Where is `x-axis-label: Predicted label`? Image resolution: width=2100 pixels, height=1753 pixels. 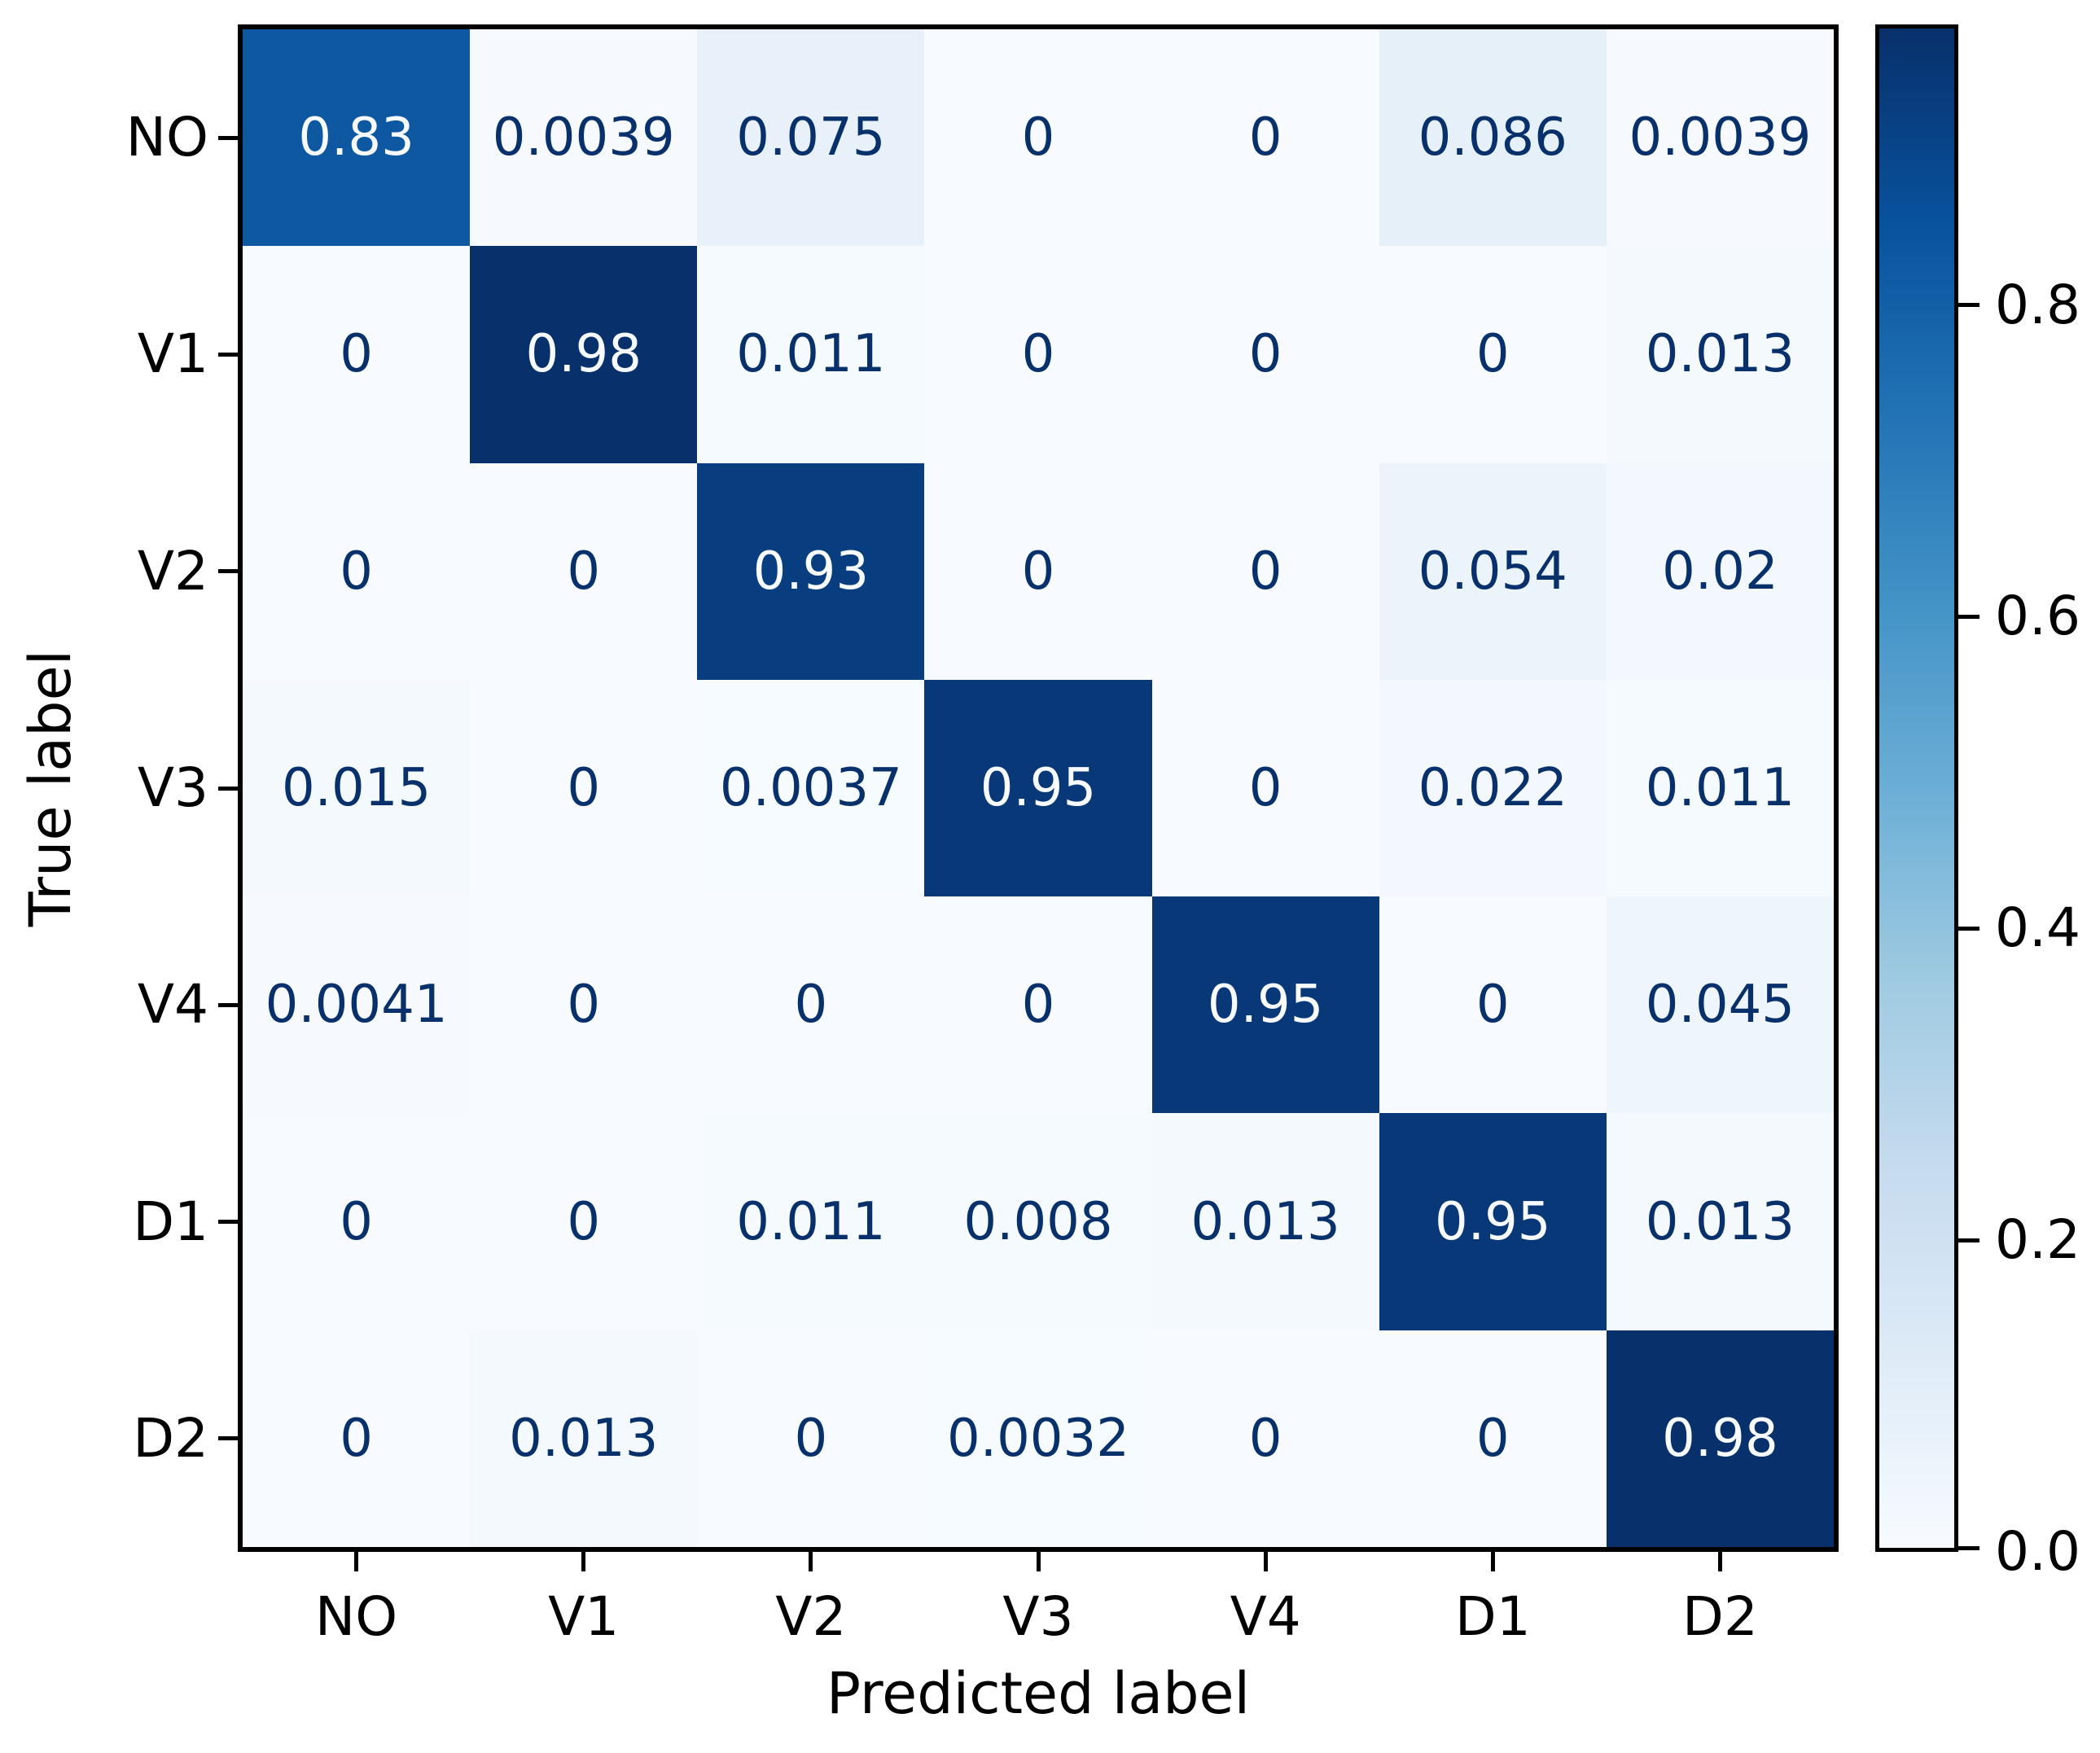 x-axis-label: Predicted label is located at coordinates (1038, 1694).